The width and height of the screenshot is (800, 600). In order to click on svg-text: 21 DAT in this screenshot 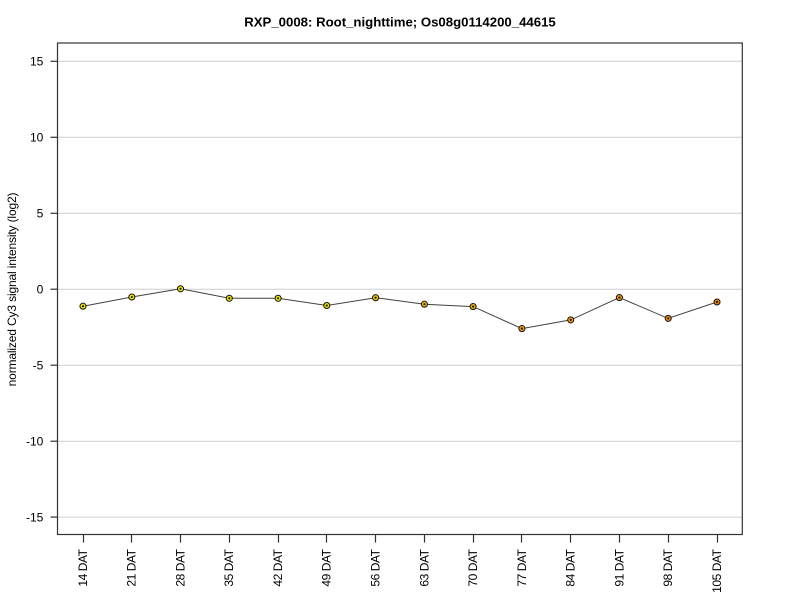, I will do `click(132, 567)`.